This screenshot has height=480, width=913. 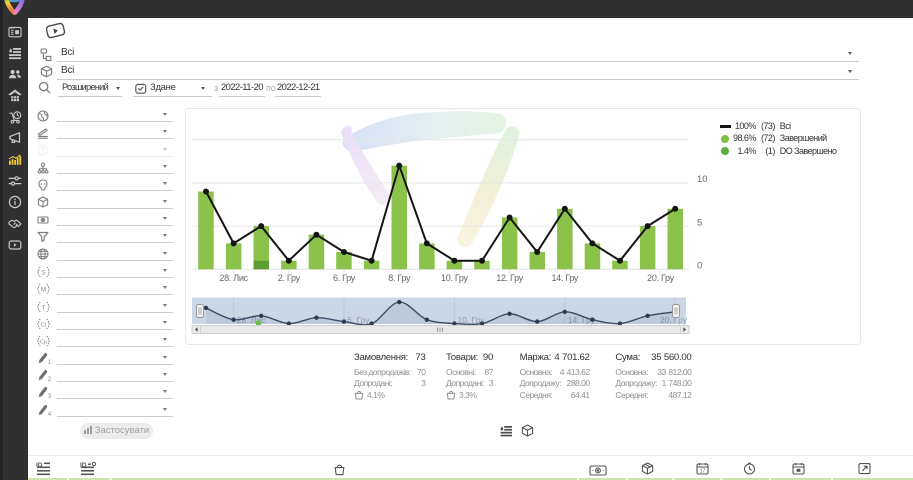 I want to click on svg-text: 5, so click(x=699, y=222).